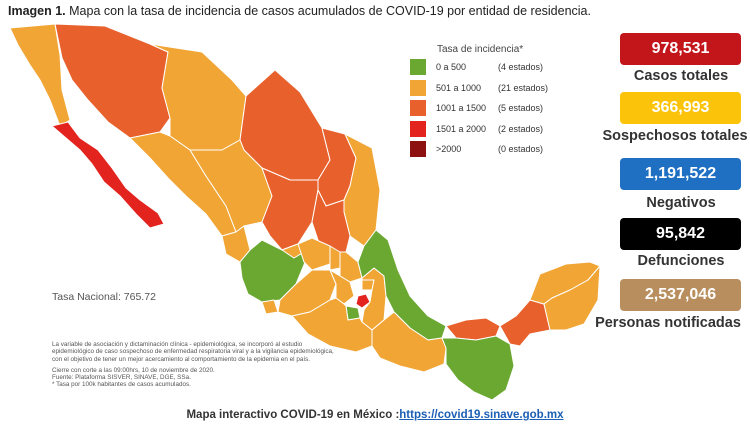 This screenshot has height=425, width=750. What do you see at coordinates (37, 11) in the screenshot?
I see `figure-title-prefix: Imagen 1.` at bounding box center [37, 11].